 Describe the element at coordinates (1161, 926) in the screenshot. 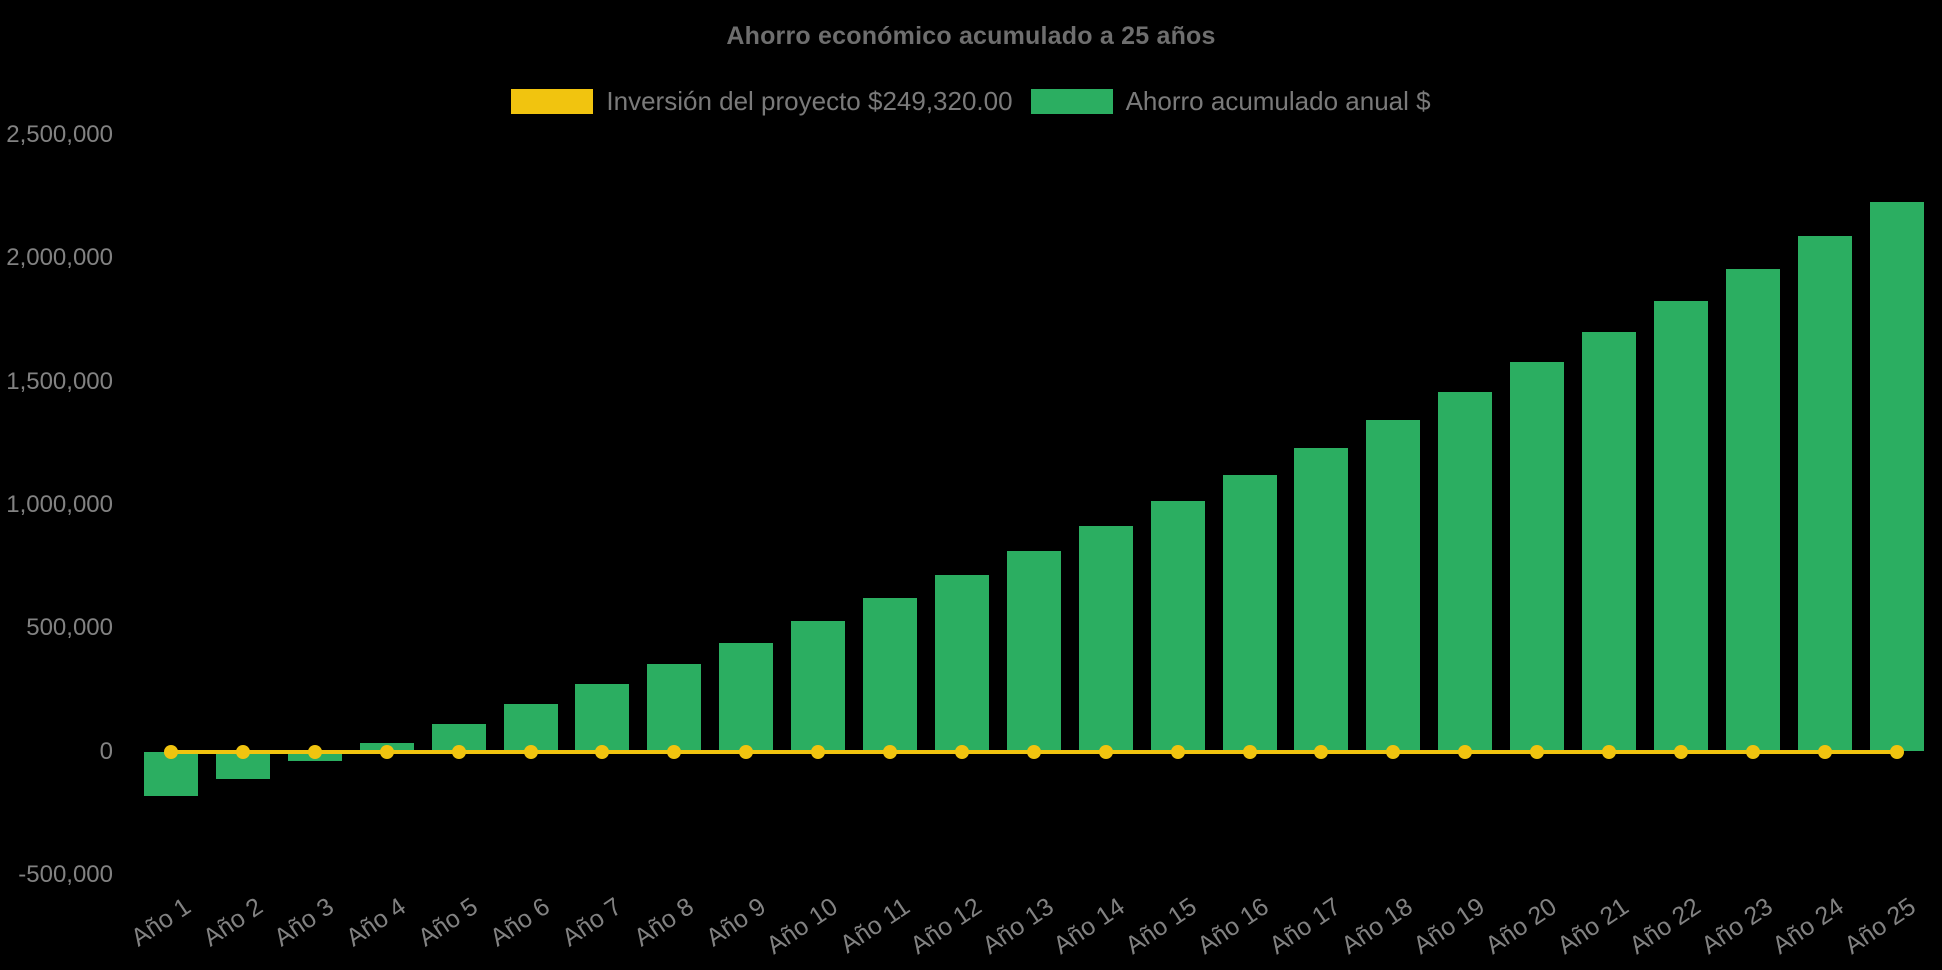

I see `x-axis-label-ano-15: Año 15` at that location.